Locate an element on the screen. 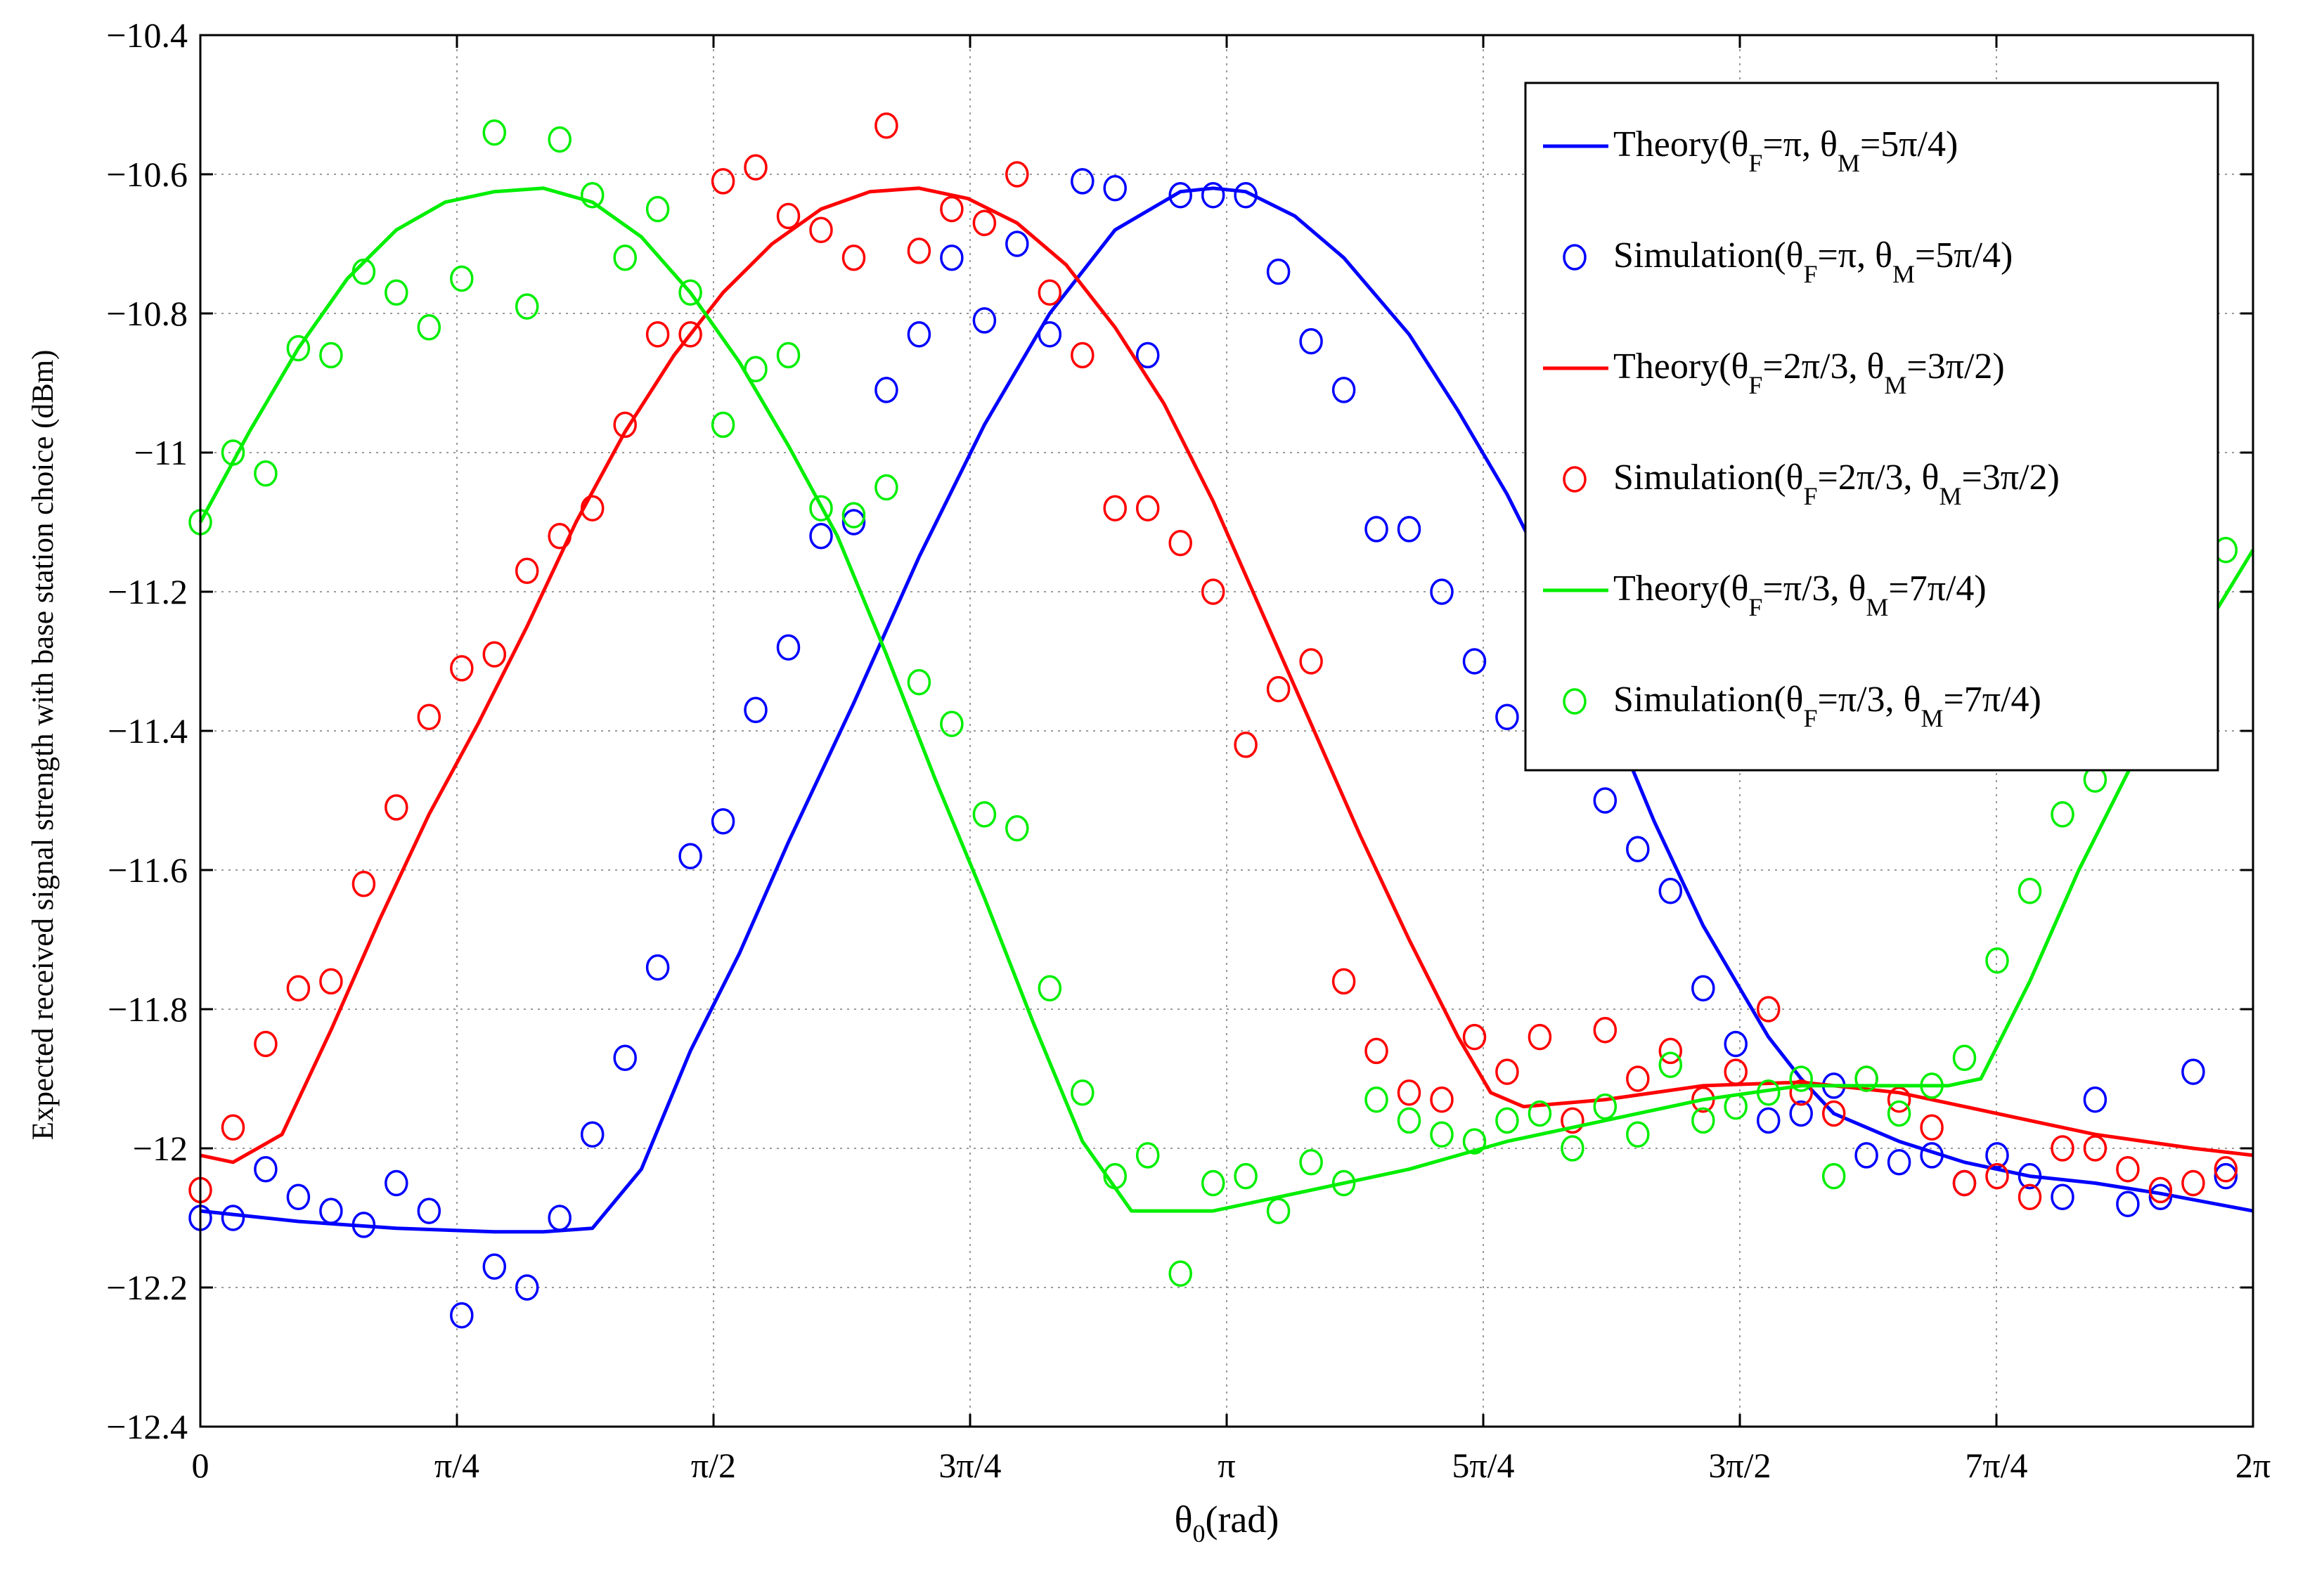 This screenshot has width=2298, height=1596. x-tick-label: 7π/4 is located at coordinates (1996, 1466).